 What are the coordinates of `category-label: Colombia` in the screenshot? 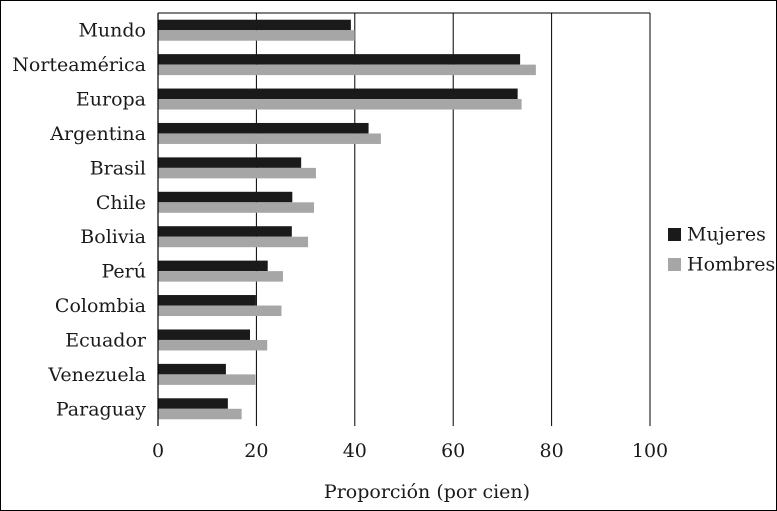 It's located at (100, 306).